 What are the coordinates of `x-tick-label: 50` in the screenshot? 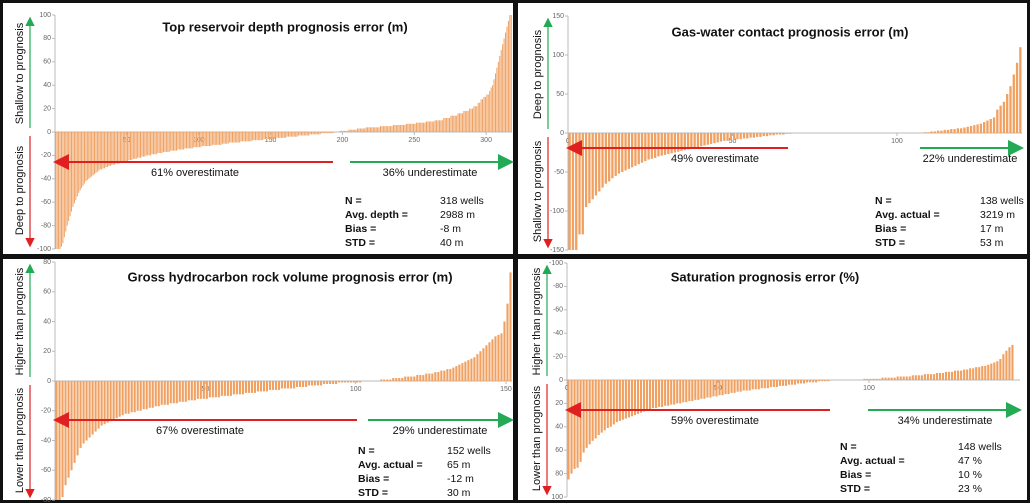 It's located at (205, 389).